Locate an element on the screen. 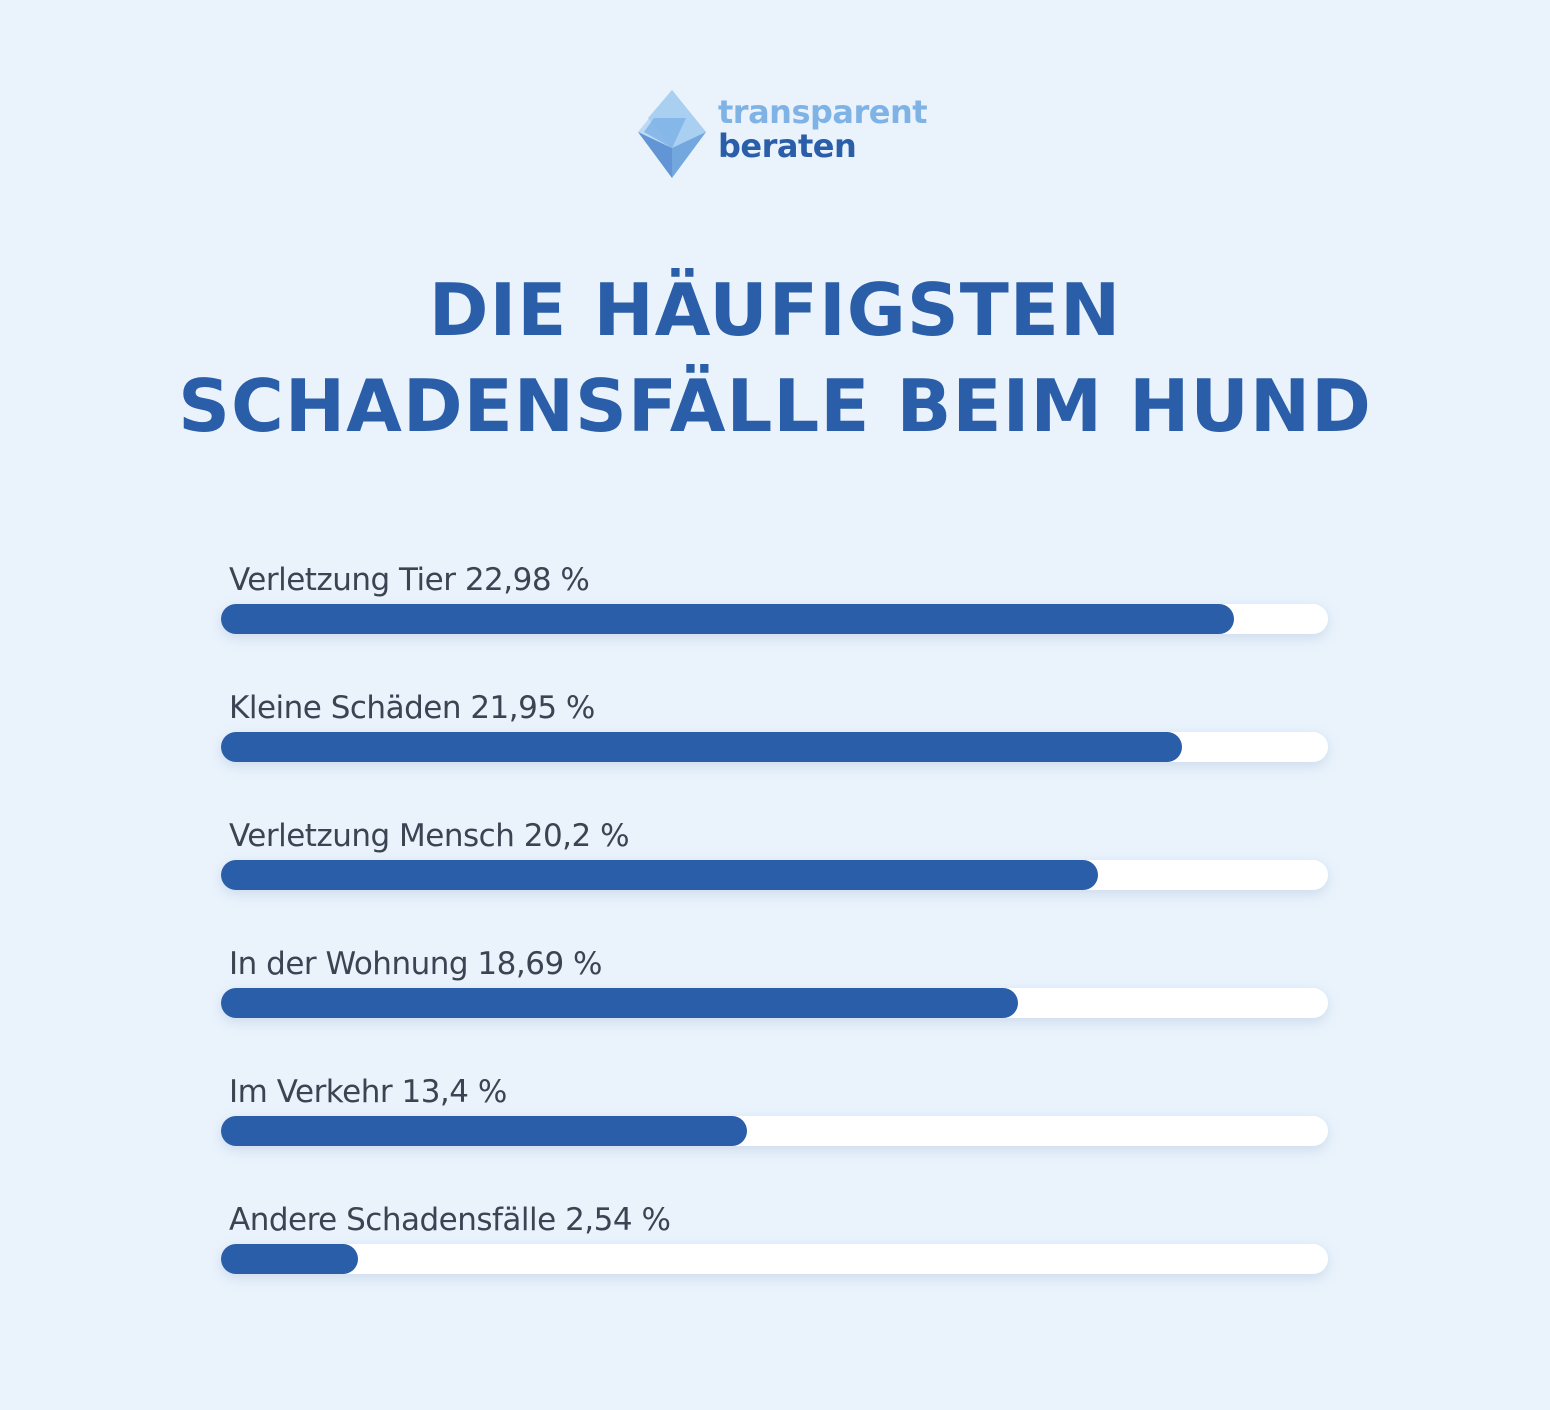 This screenshot has width=1550, height=1410. bar-label: Verletzung Tier 22,98 % is located at coordinates (409, 580).